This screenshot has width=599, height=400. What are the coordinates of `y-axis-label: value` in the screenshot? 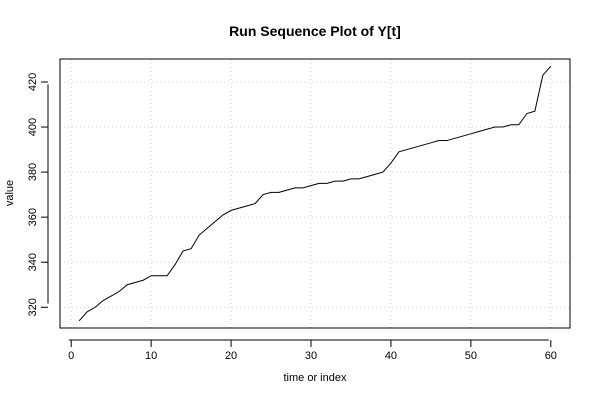 It's located at (10, 193).